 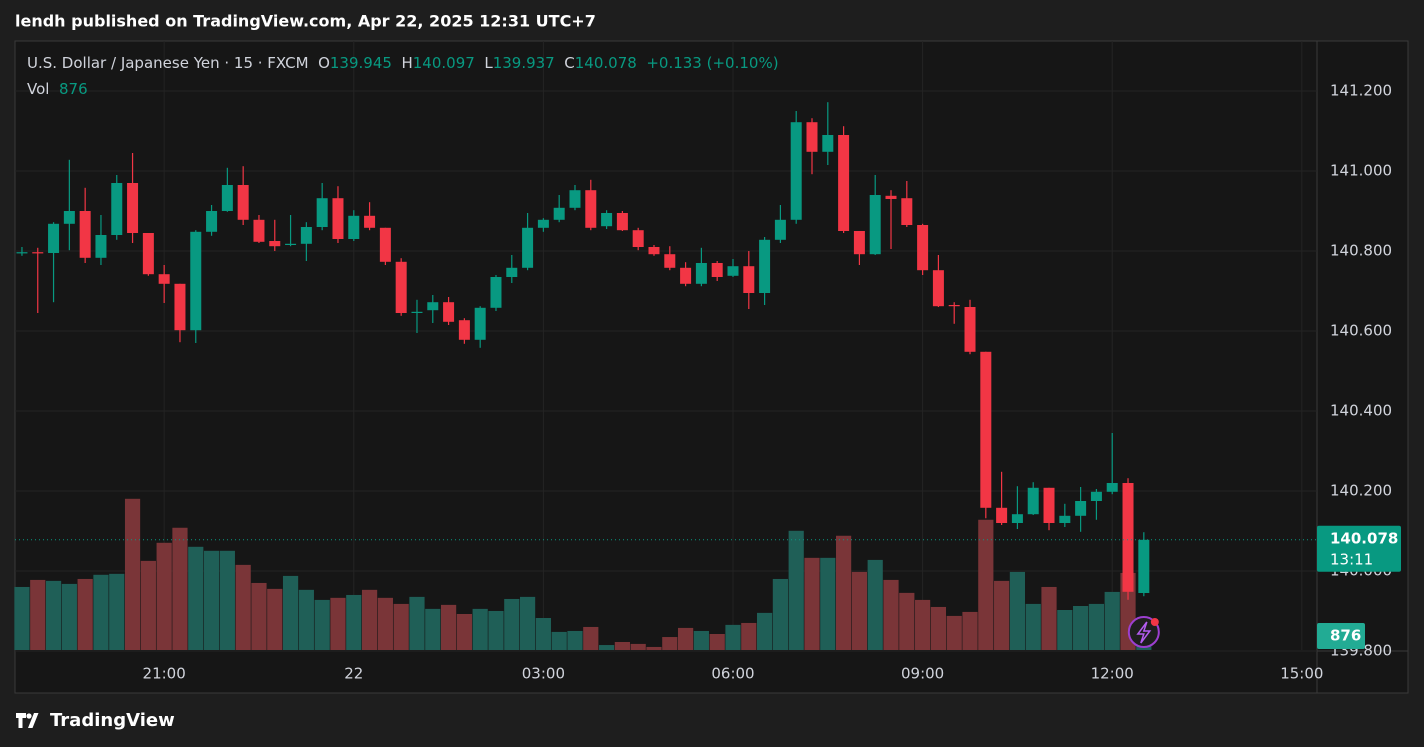 I want to click on alert-icon-ring, so click(x=1143, y=632).